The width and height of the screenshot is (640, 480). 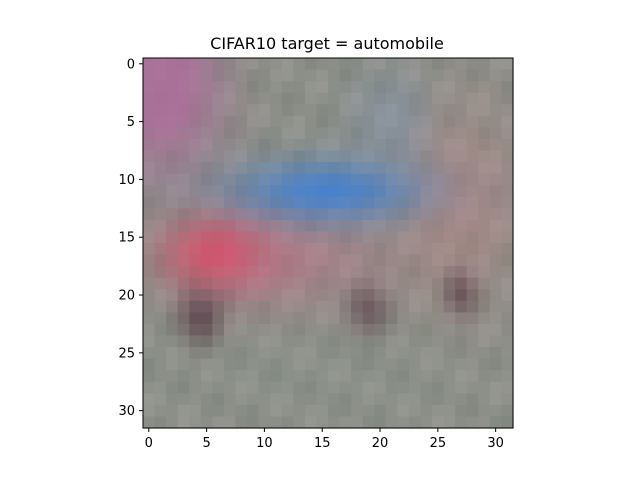 I want to click on x-tick-label: 0, so click(x=149, y=443).